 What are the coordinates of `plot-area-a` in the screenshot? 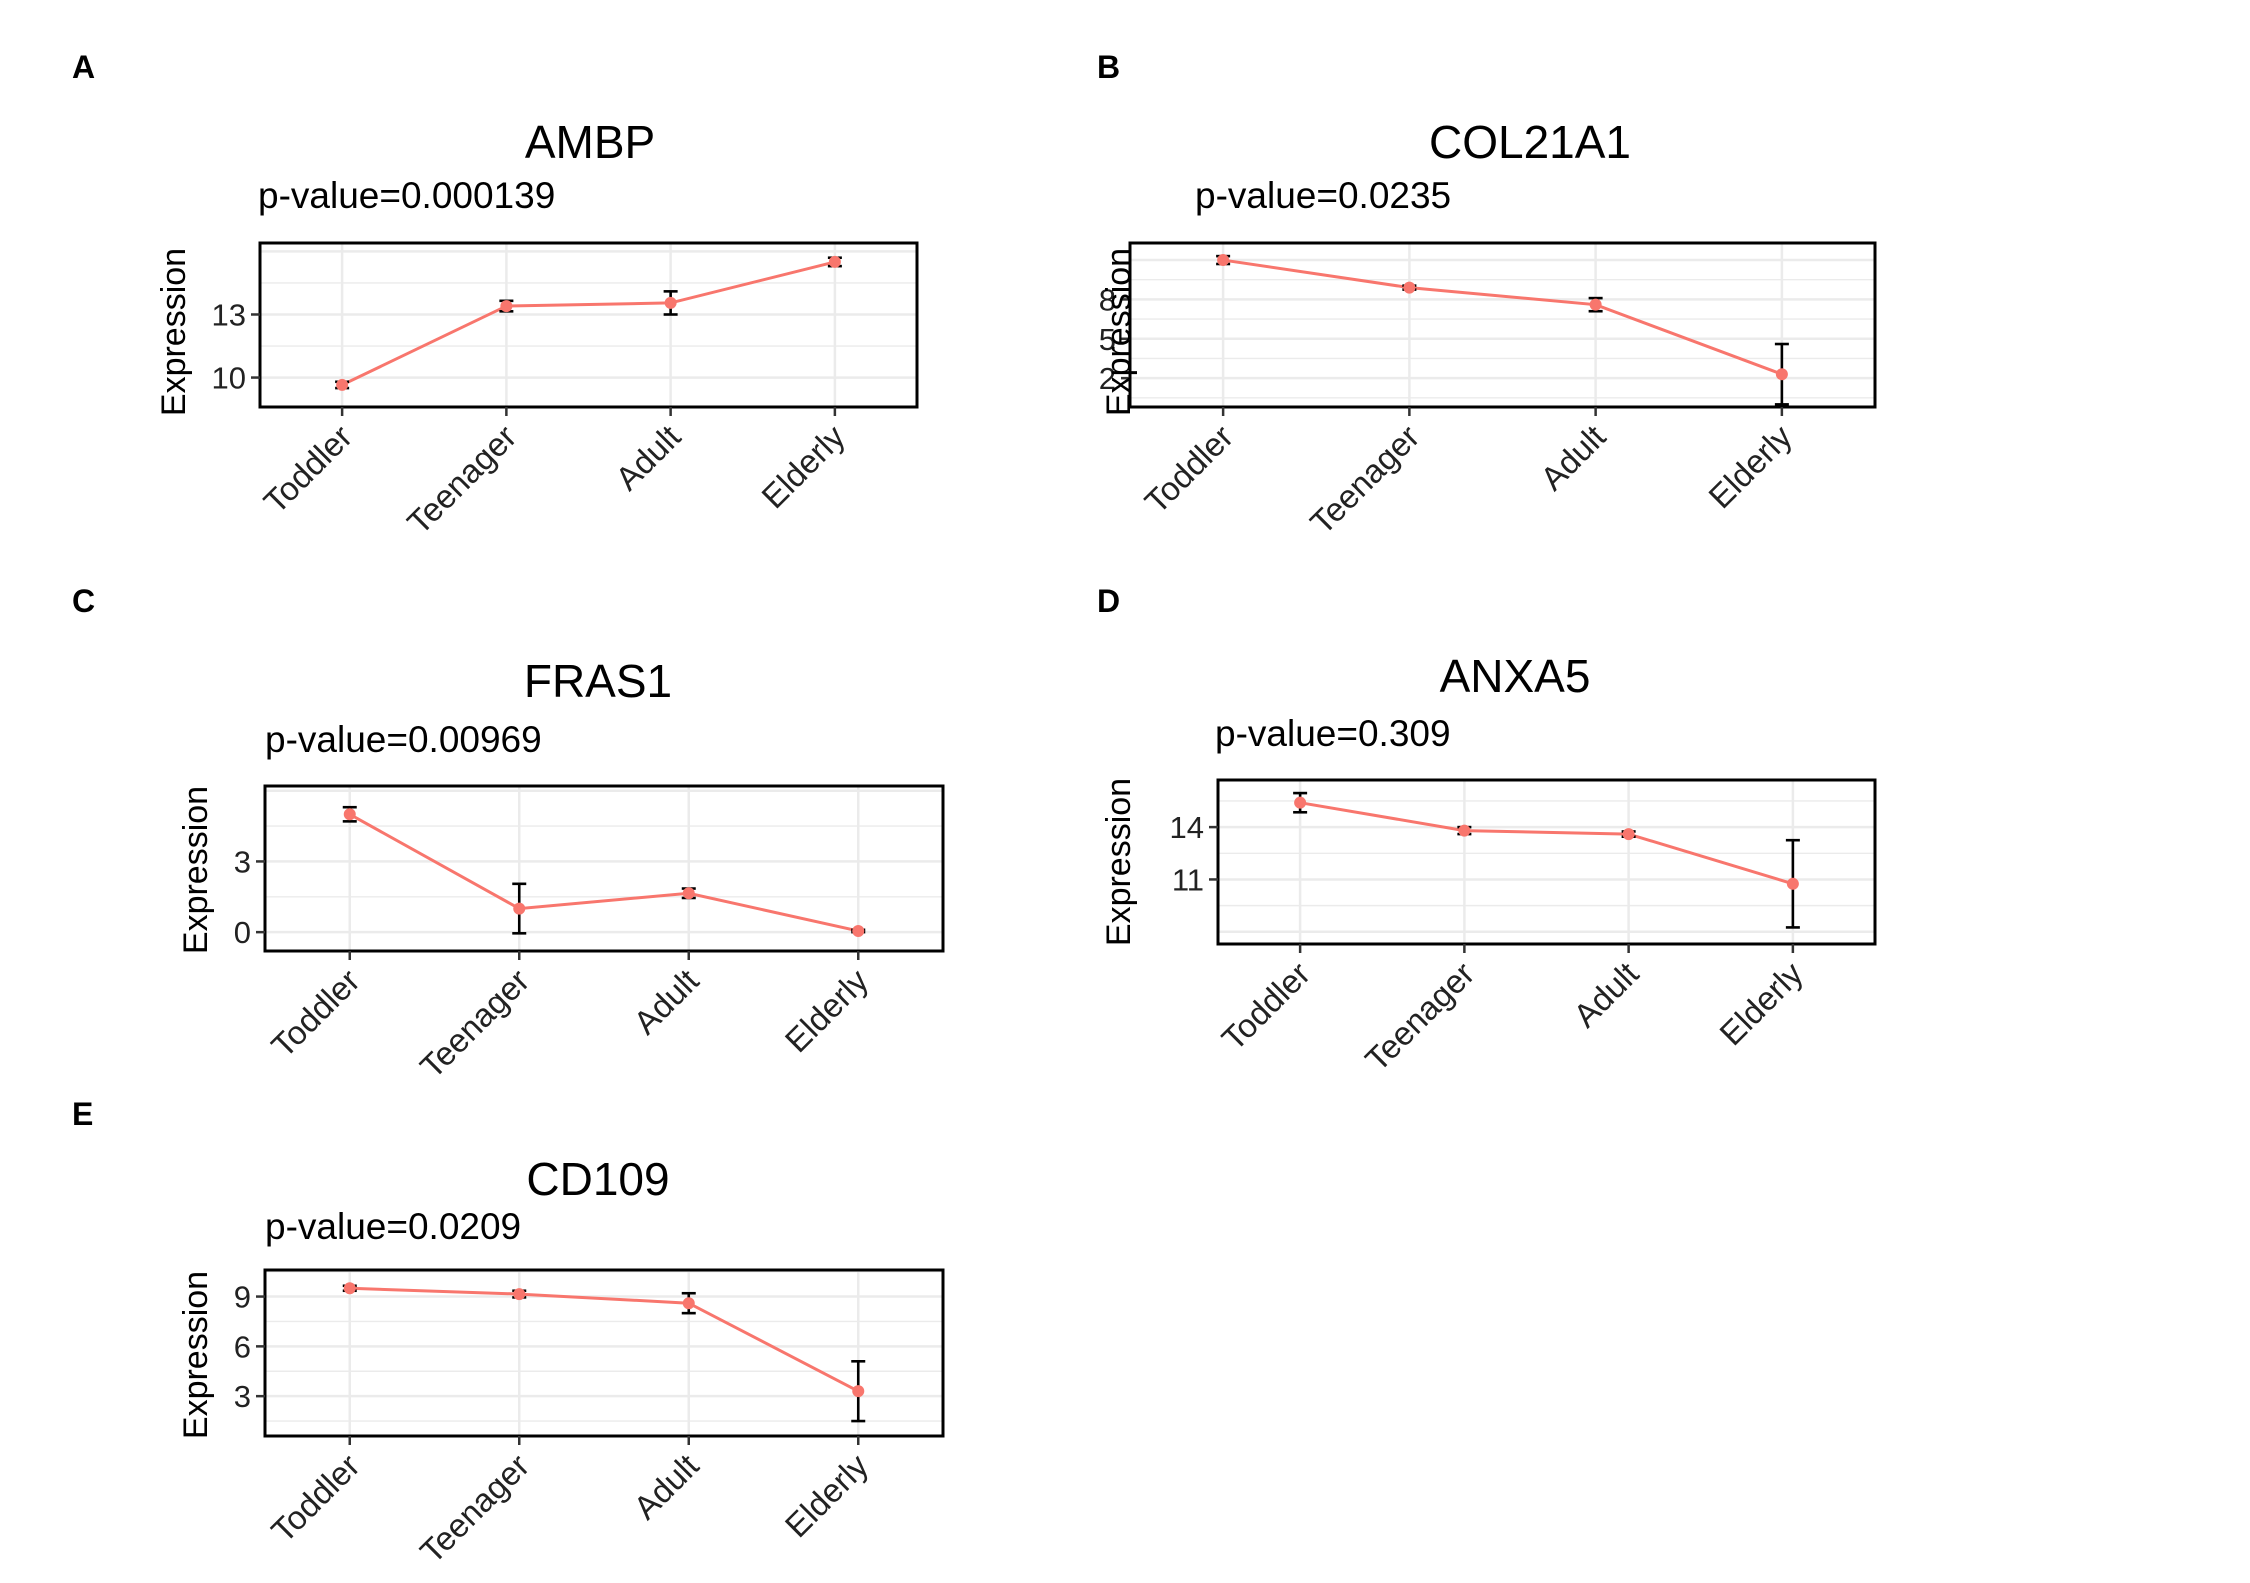 It's located at (588, 325).